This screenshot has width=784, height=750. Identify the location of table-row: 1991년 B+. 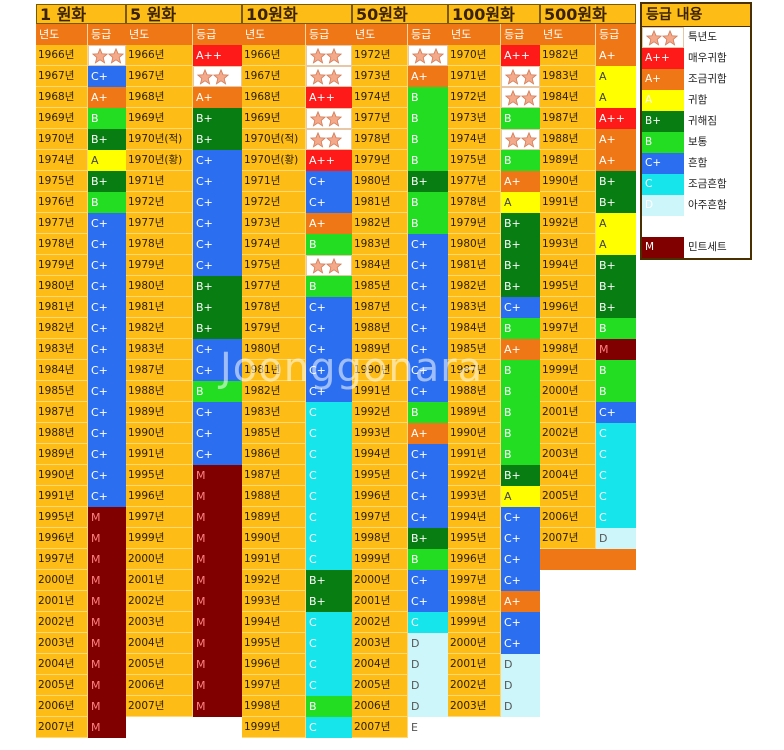
(588, 202).